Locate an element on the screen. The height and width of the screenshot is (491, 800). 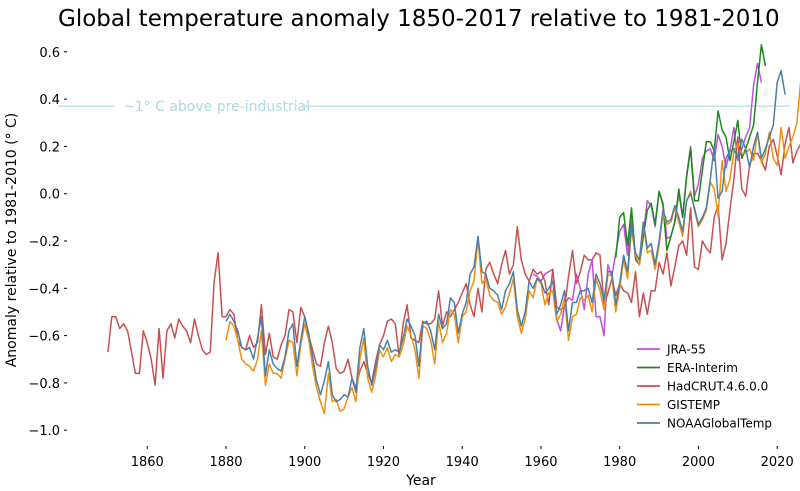
y-tick-label: −0.2 is located at coordinates (44, 242).